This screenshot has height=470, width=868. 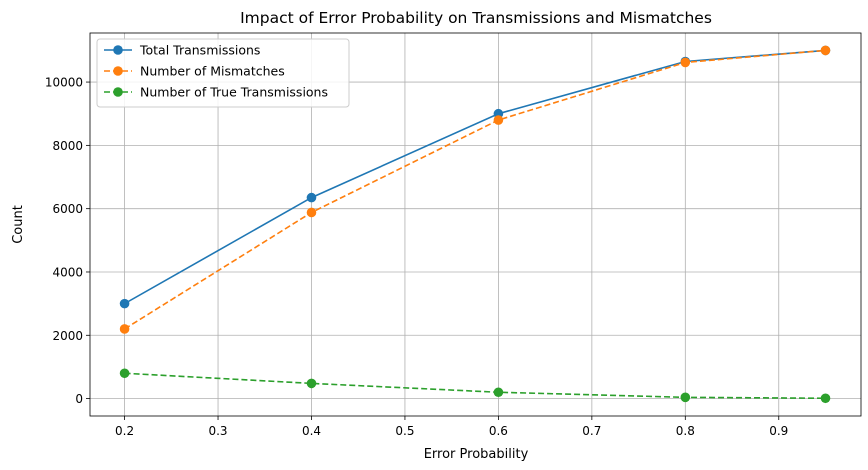 I want to click on x-tick-label: 0.9, so click(x=778, y=431).